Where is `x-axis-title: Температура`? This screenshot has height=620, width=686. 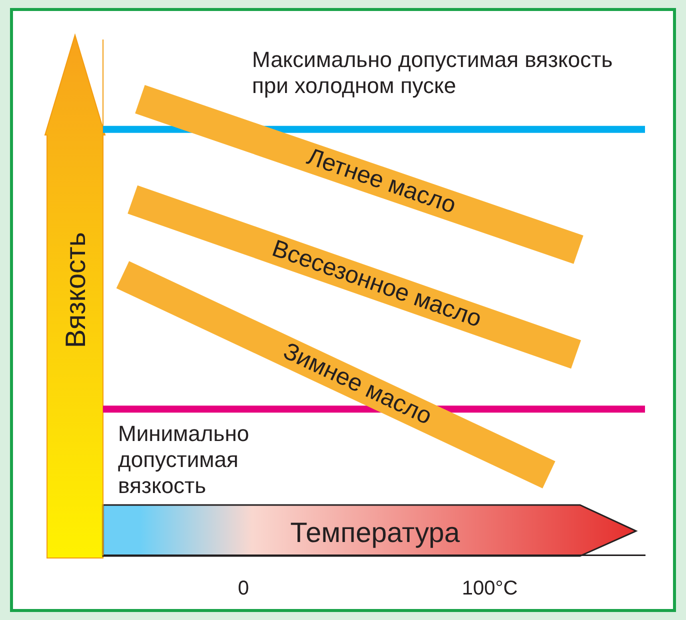
x-axis-title: Температура is located at coordinates (375, 533).